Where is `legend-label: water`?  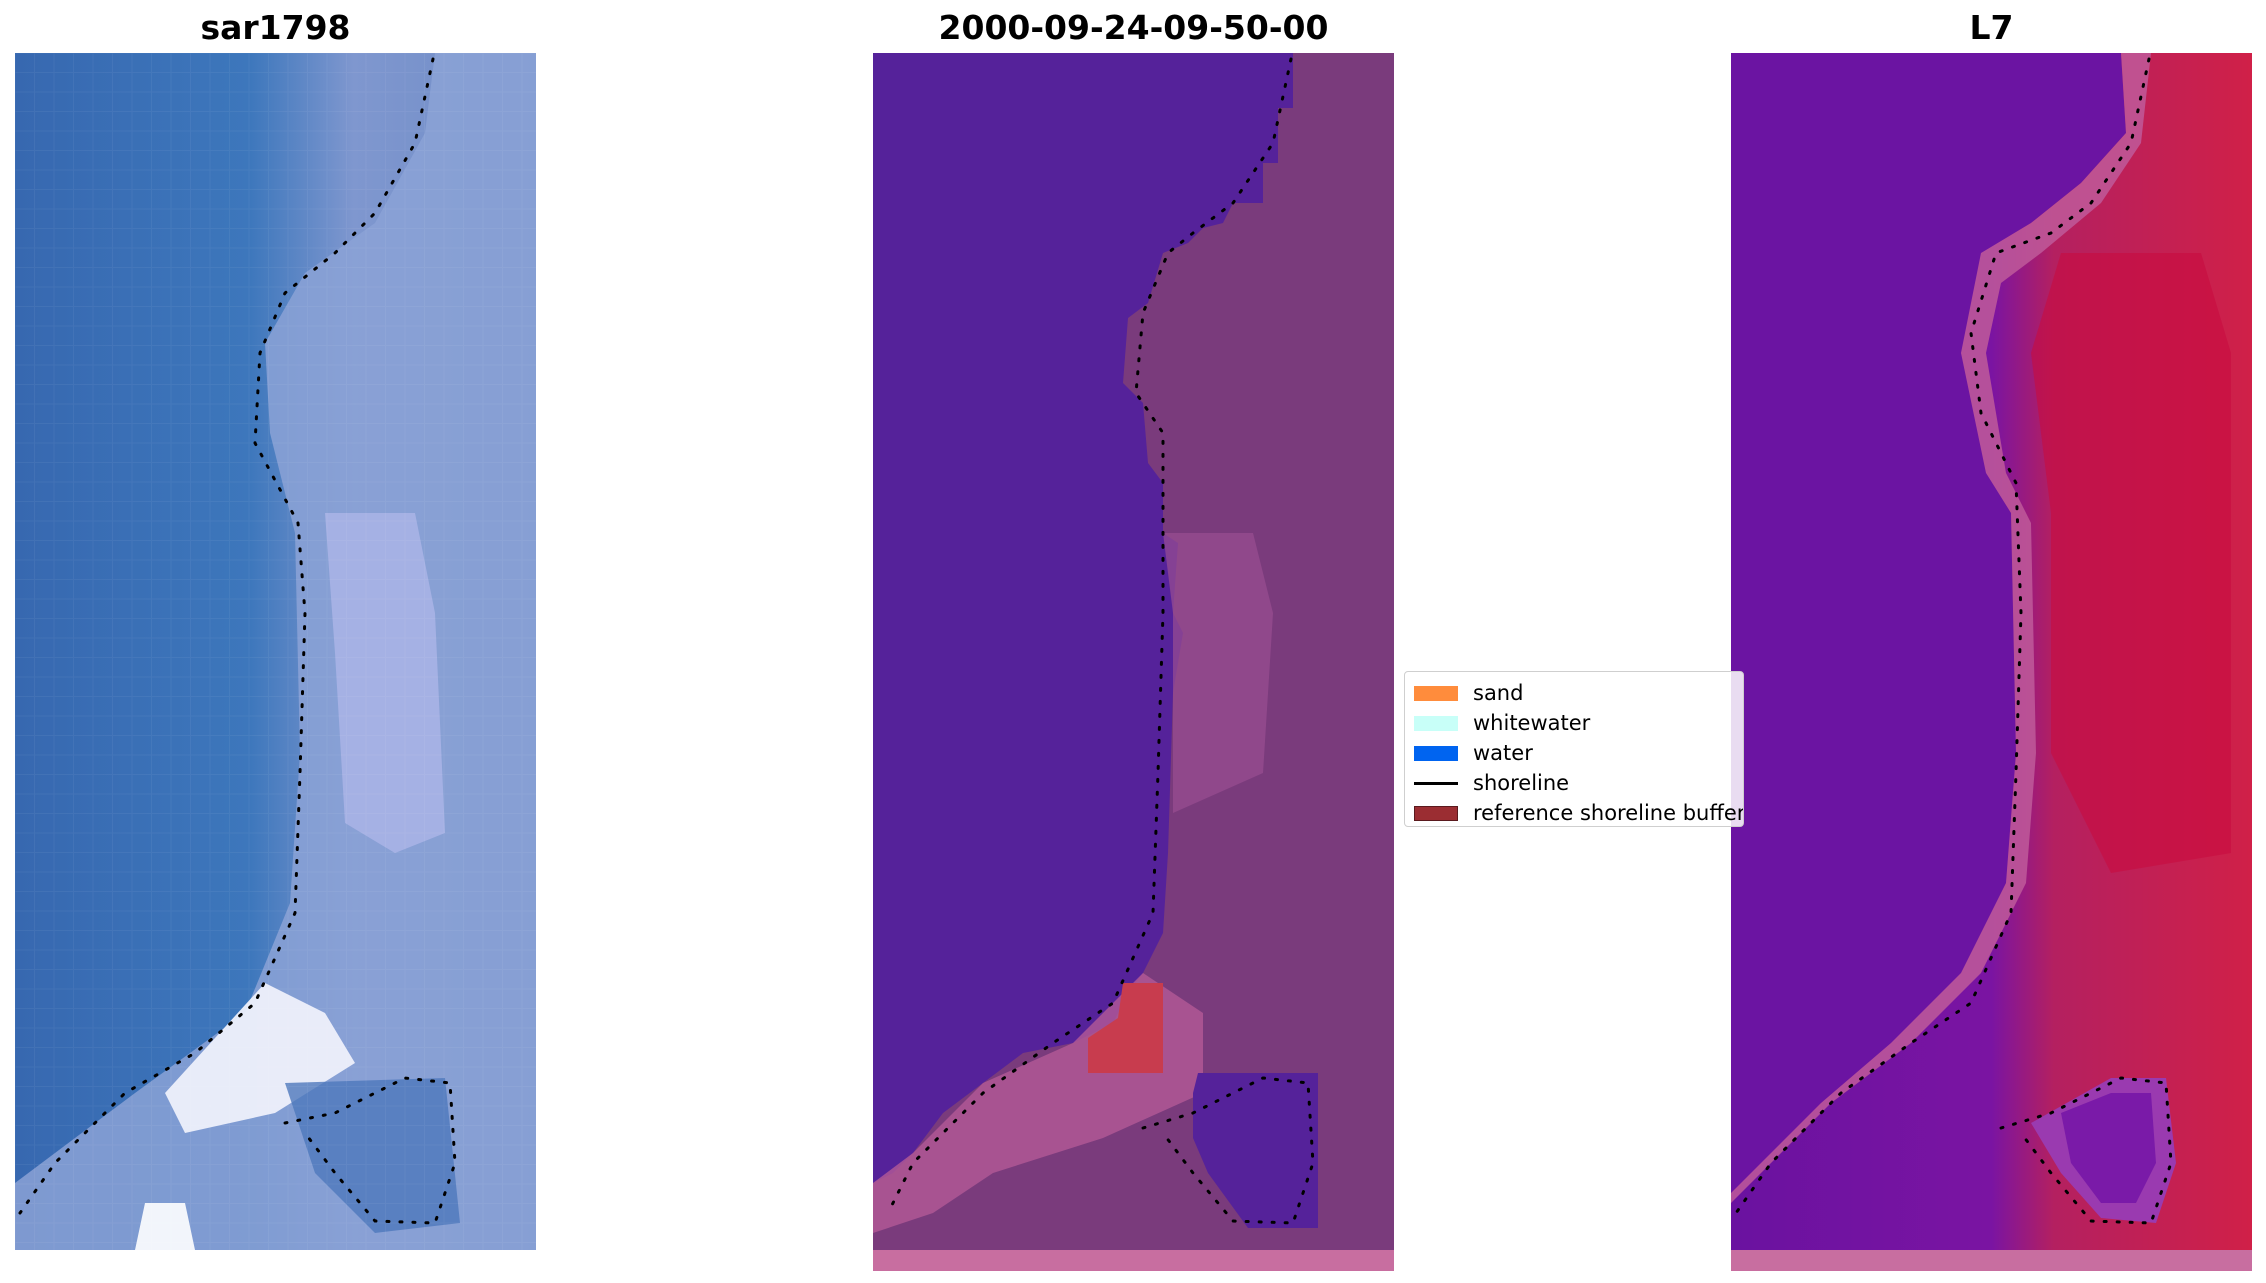
legend-label: water is located at coordinates (1503, 753).